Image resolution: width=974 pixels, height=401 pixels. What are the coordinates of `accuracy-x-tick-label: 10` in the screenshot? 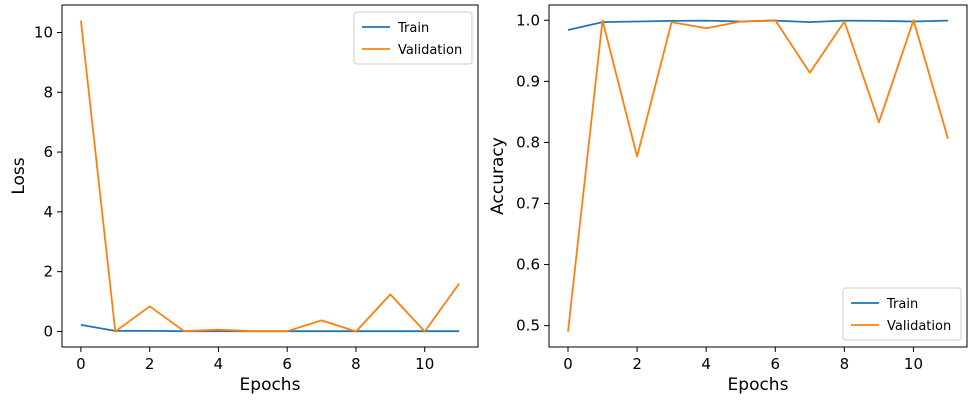 It's located at (913, 364).